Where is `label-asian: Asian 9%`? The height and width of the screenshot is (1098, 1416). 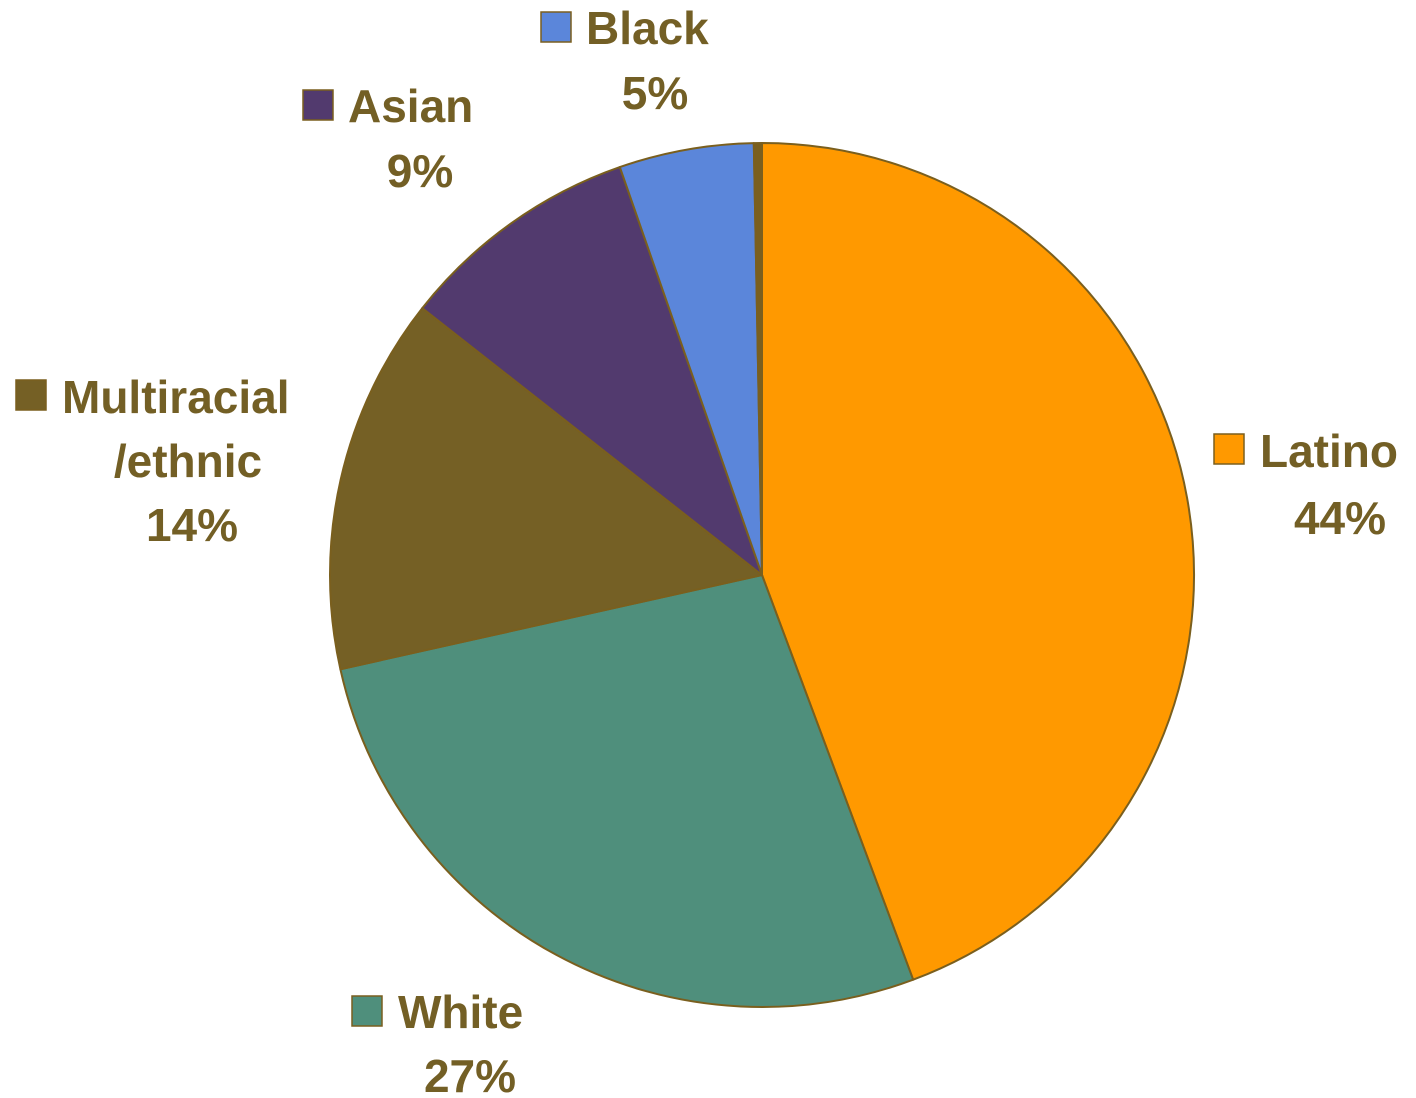
label-asian: Asian 9% is located at coordinates (387, 138).